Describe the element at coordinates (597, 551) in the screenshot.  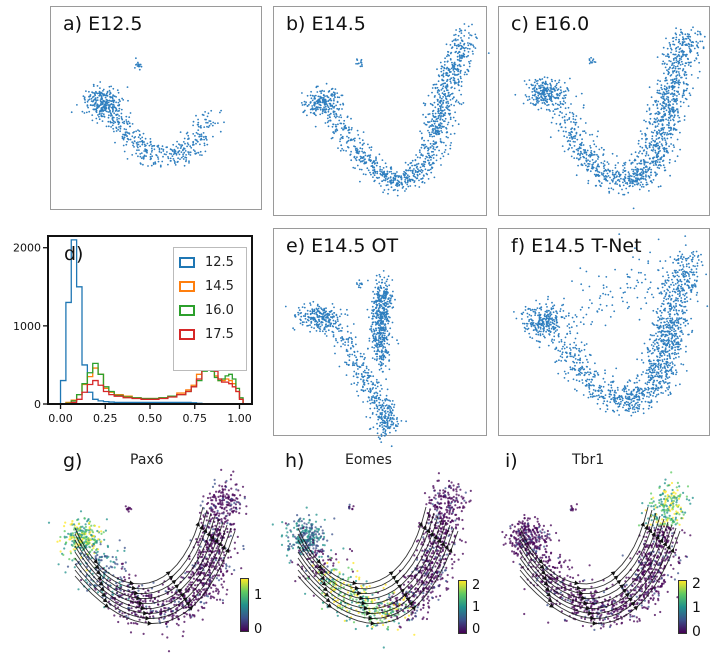
I see `velocity-plot-tbr1` at that location.